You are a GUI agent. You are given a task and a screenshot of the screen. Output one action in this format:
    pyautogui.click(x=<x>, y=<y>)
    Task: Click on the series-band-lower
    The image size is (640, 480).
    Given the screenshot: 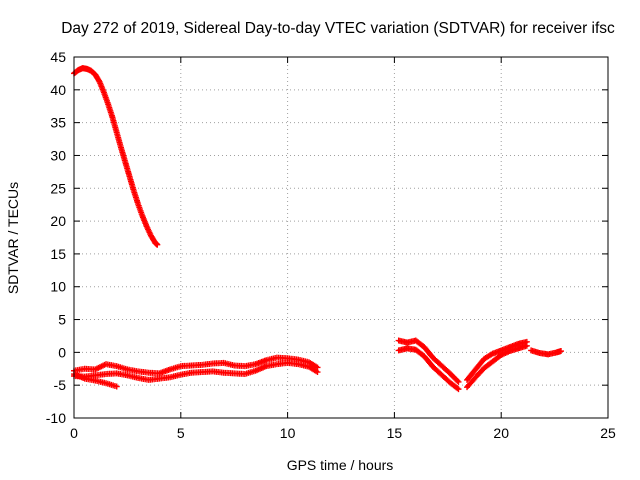 What is the action you would take?
    pyautogui.click(x=196, y=371)
    